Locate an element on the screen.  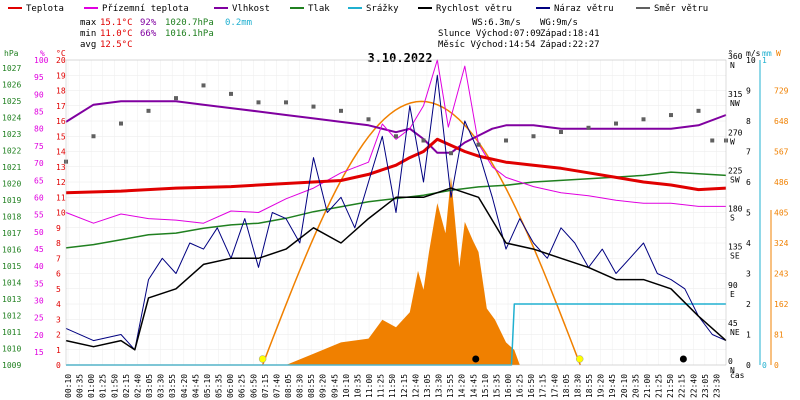
axis-temp-tick-2: 2 is located at coordinates (58, 335).